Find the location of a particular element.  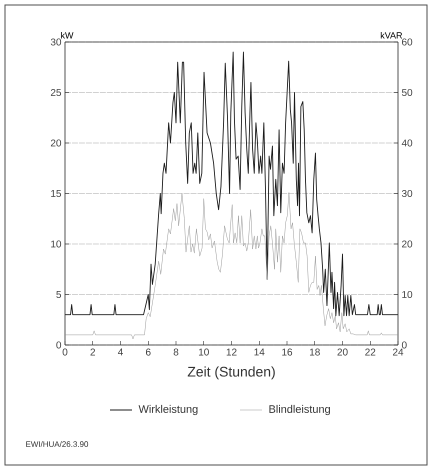

x-tick-label: 18 is located at coordinates (315, 352).